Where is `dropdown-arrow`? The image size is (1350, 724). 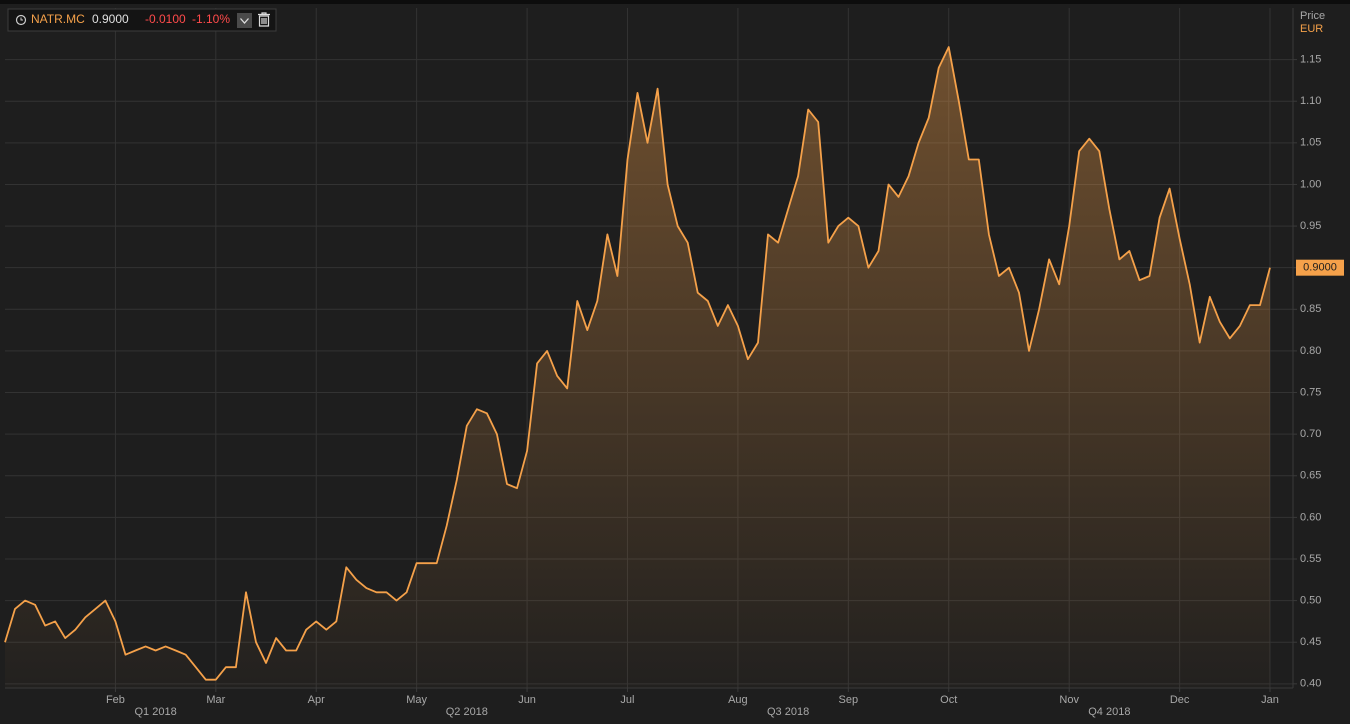
dropdown-arrow is located at coordinates (244, 21).